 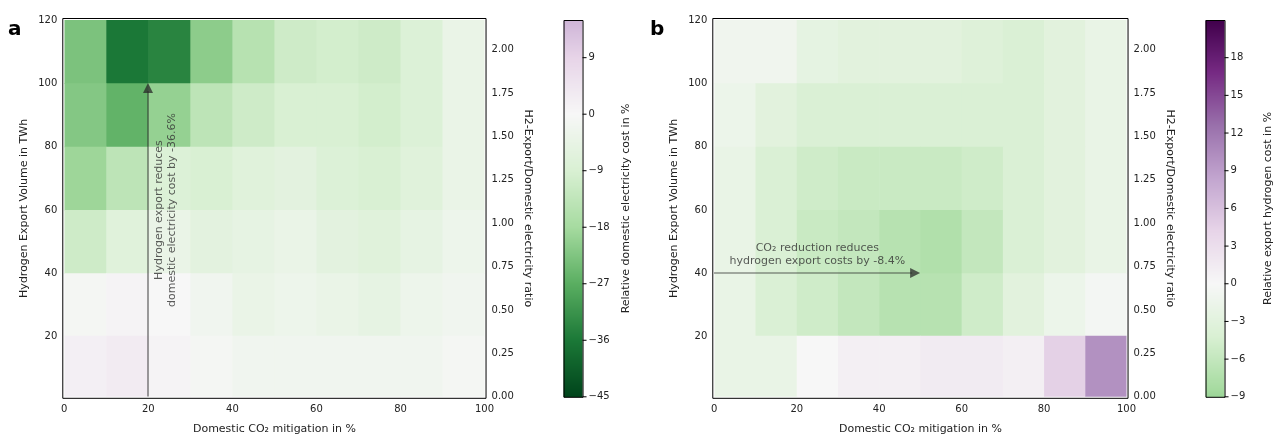 What do you see at coordinates (599, 396) in the screenshot?
I see `color-bar-label: −45` at bounding box center [599, 396].